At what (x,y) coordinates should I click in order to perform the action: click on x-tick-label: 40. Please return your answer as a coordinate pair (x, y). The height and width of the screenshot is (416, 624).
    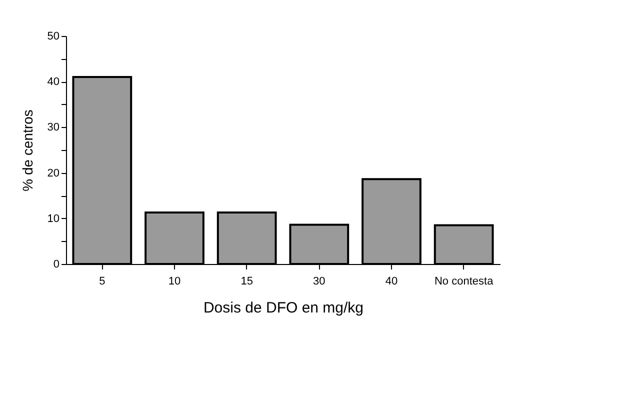
    Looking at the image, I should click on (391, 282).